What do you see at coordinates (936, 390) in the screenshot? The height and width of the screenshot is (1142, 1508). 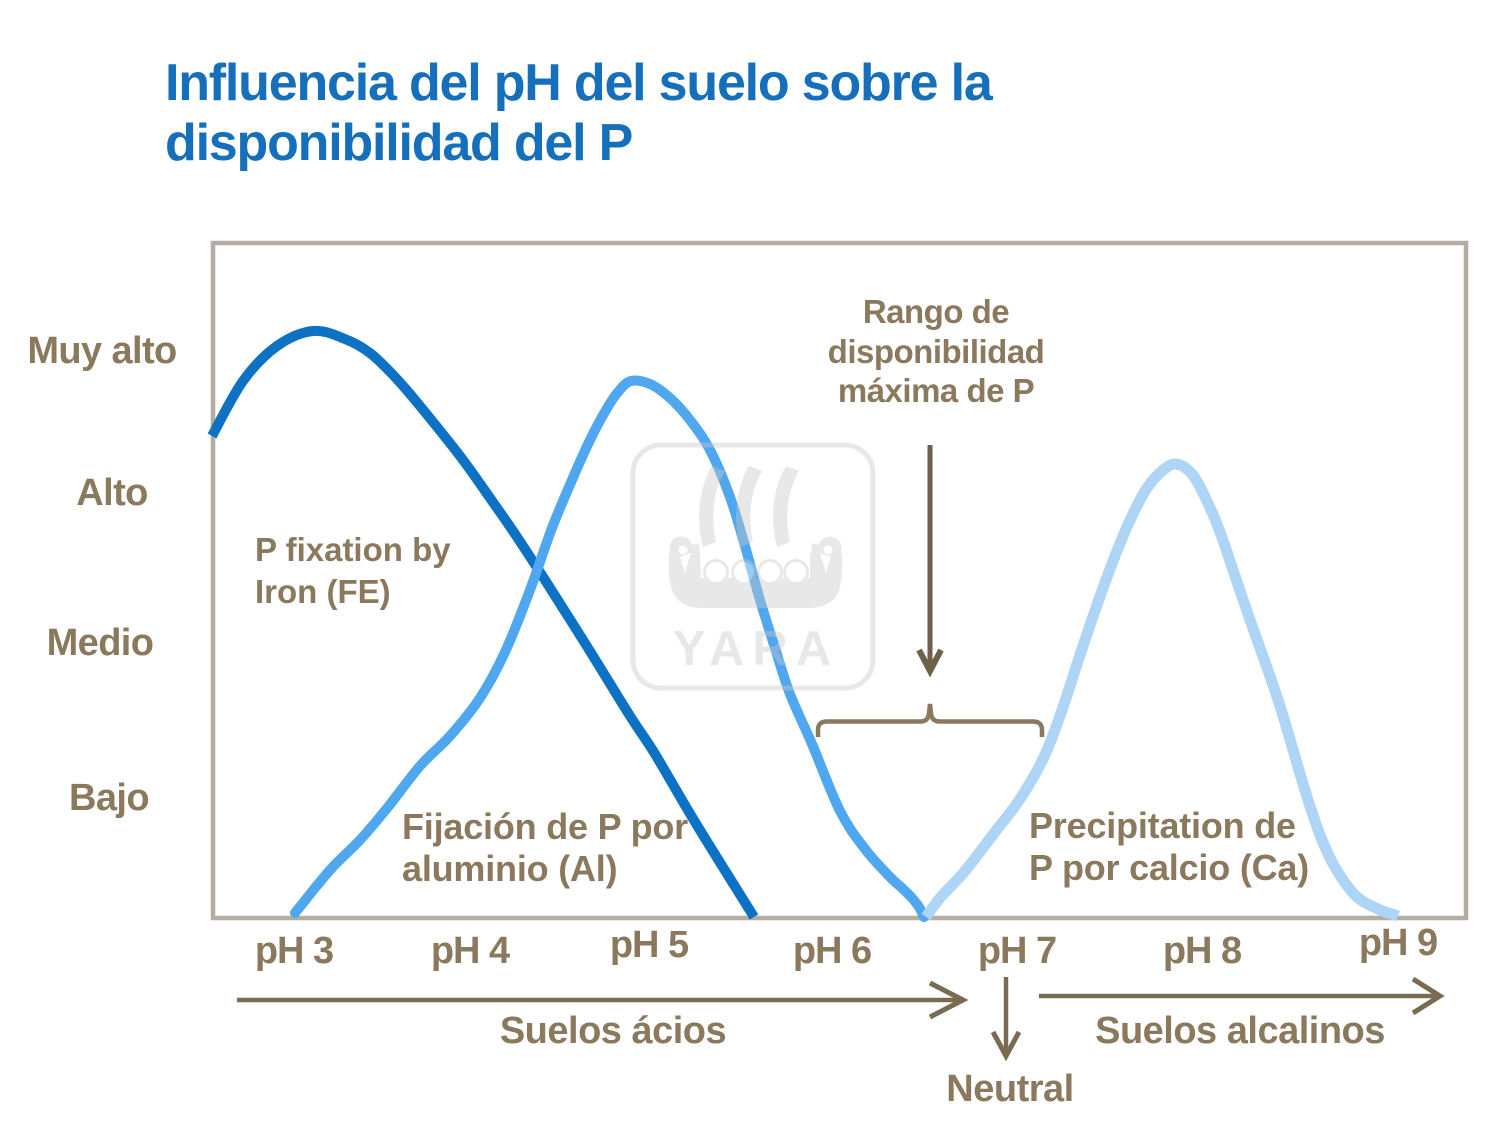 I see `svg-text: máxima de P` at bounding box center [936, 390].